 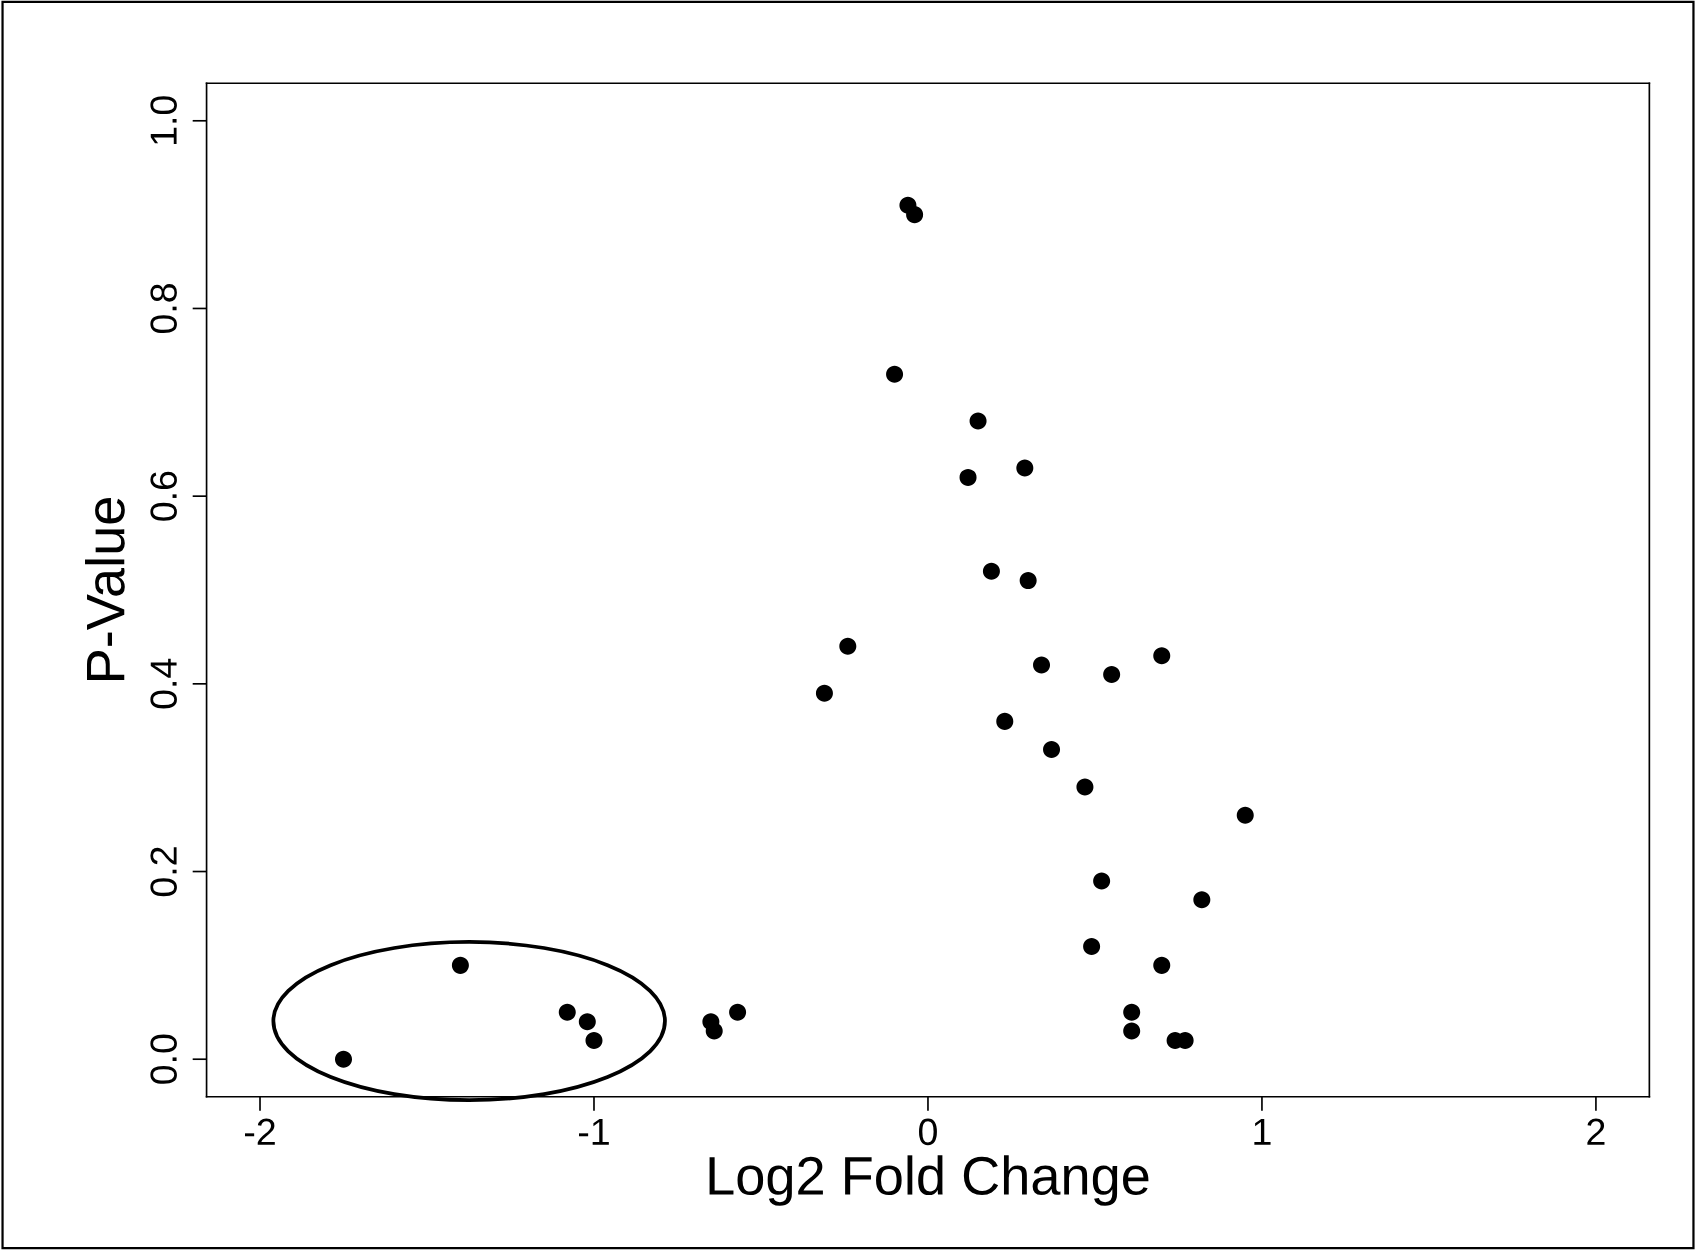 I want to click on x-tick-label: 0, so click(x=928, y=1132).